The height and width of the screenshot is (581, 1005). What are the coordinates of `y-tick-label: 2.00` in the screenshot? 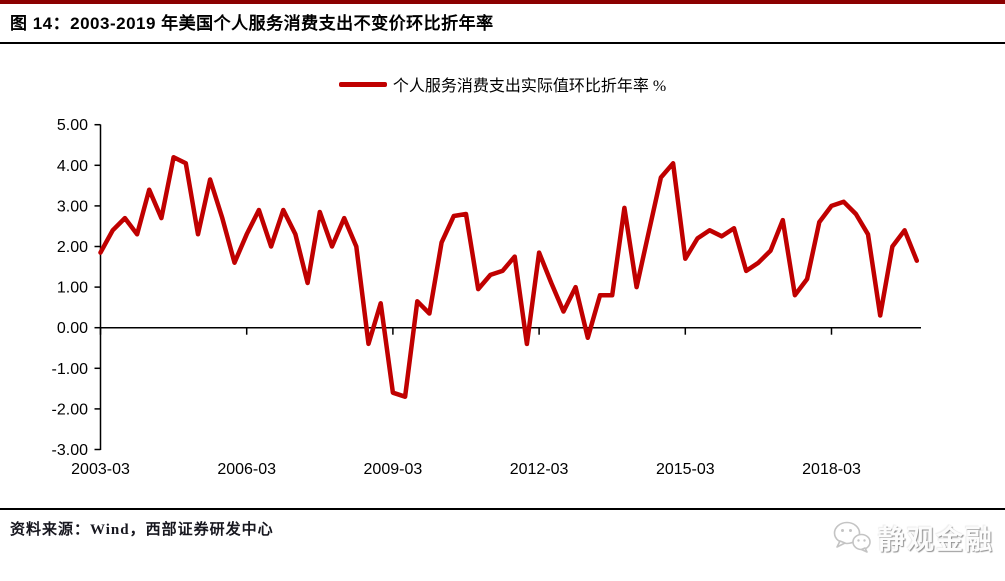 It's located at (72, 247).